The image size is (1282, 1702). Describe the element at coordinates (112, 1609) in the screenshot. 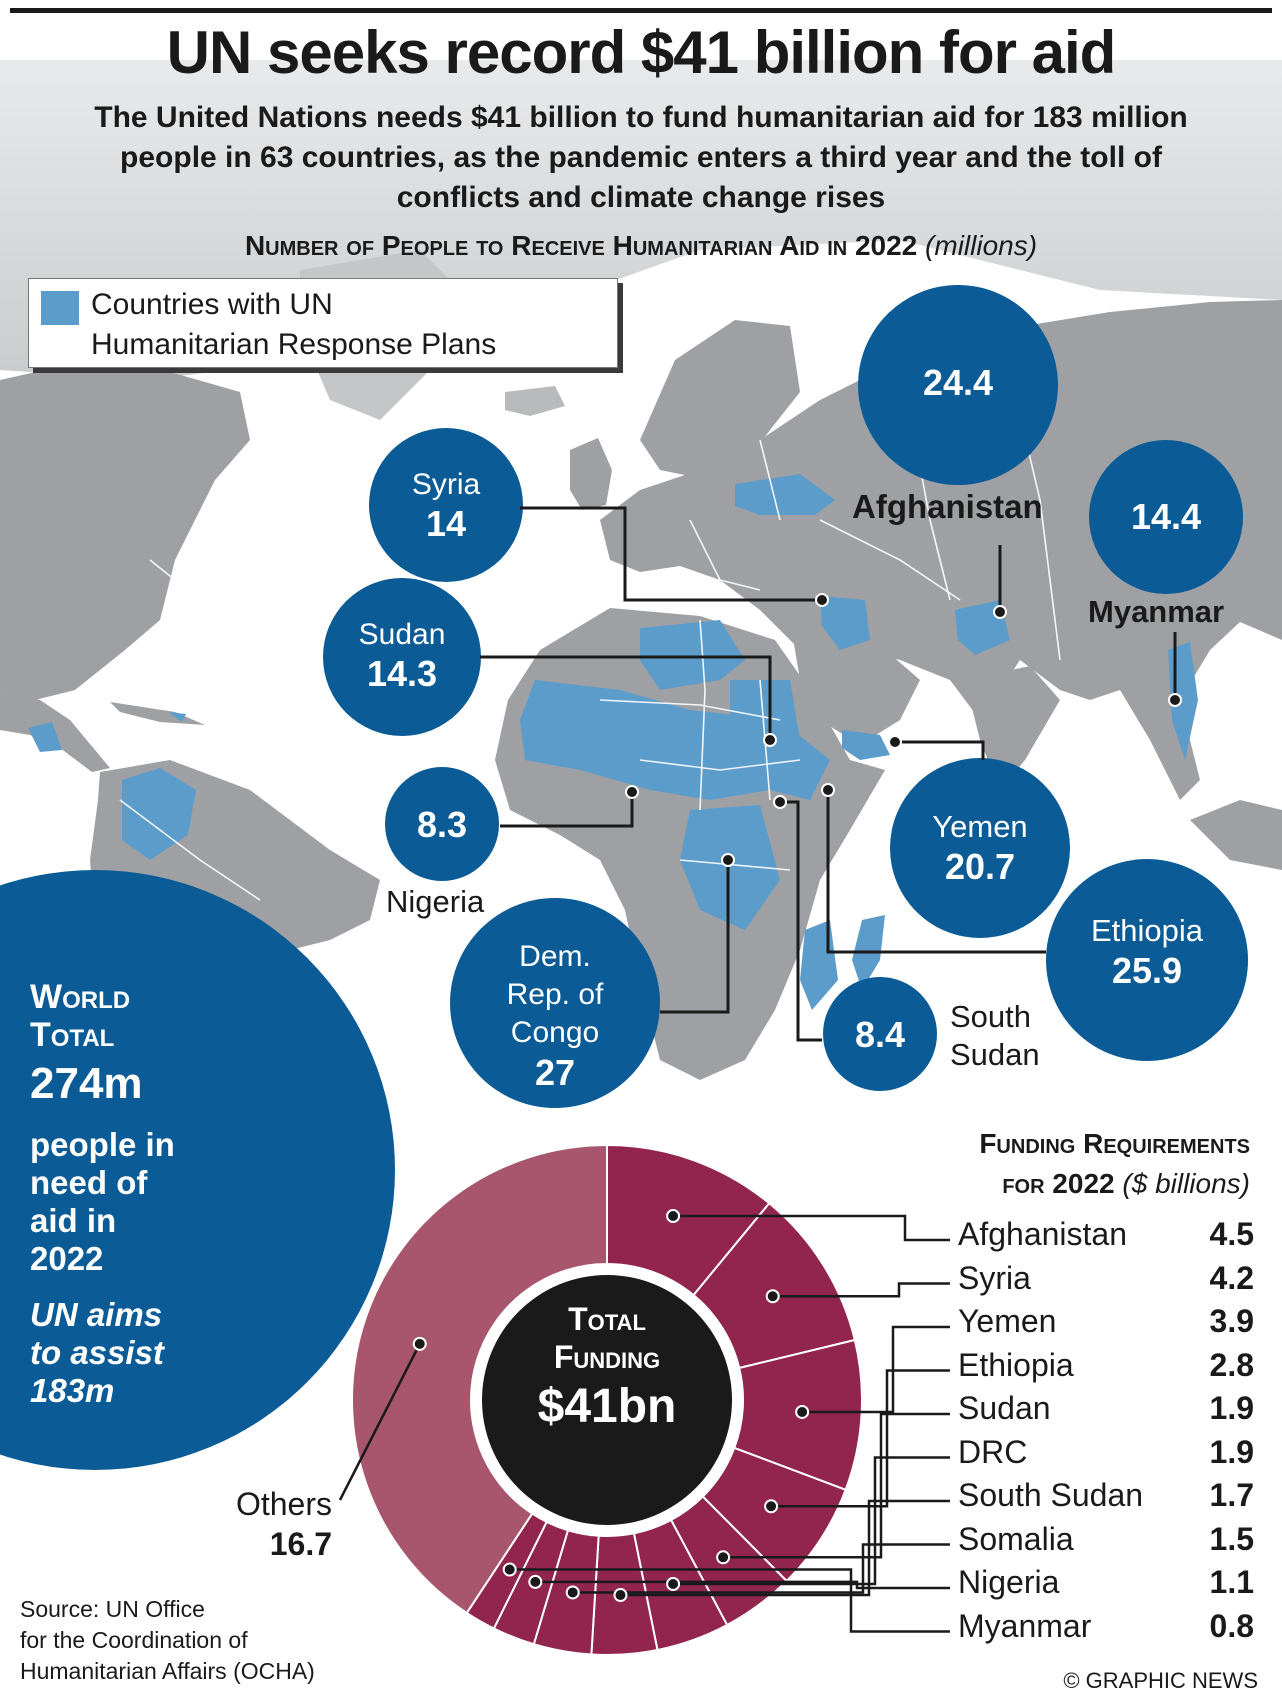

I see `source-line-1: Source: UN Office` at that location.